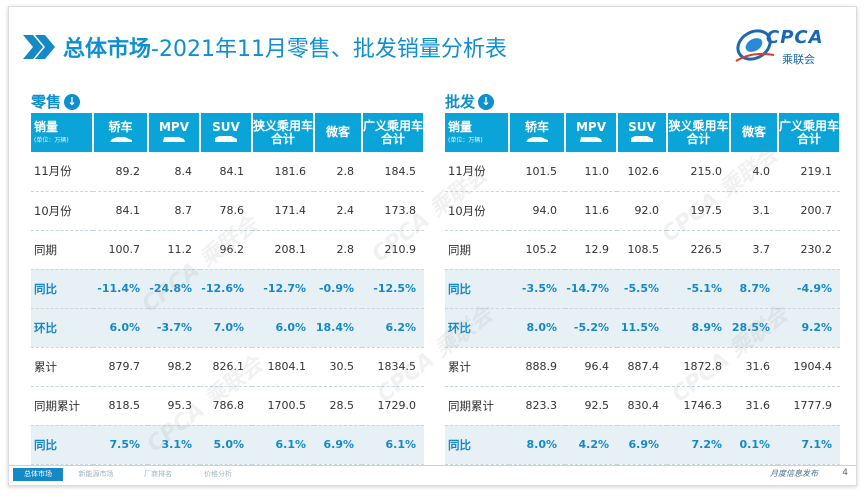  Describe the element at coordinates (537, 211) in the screenshot. I see `table-cell: 94.0` at that location.